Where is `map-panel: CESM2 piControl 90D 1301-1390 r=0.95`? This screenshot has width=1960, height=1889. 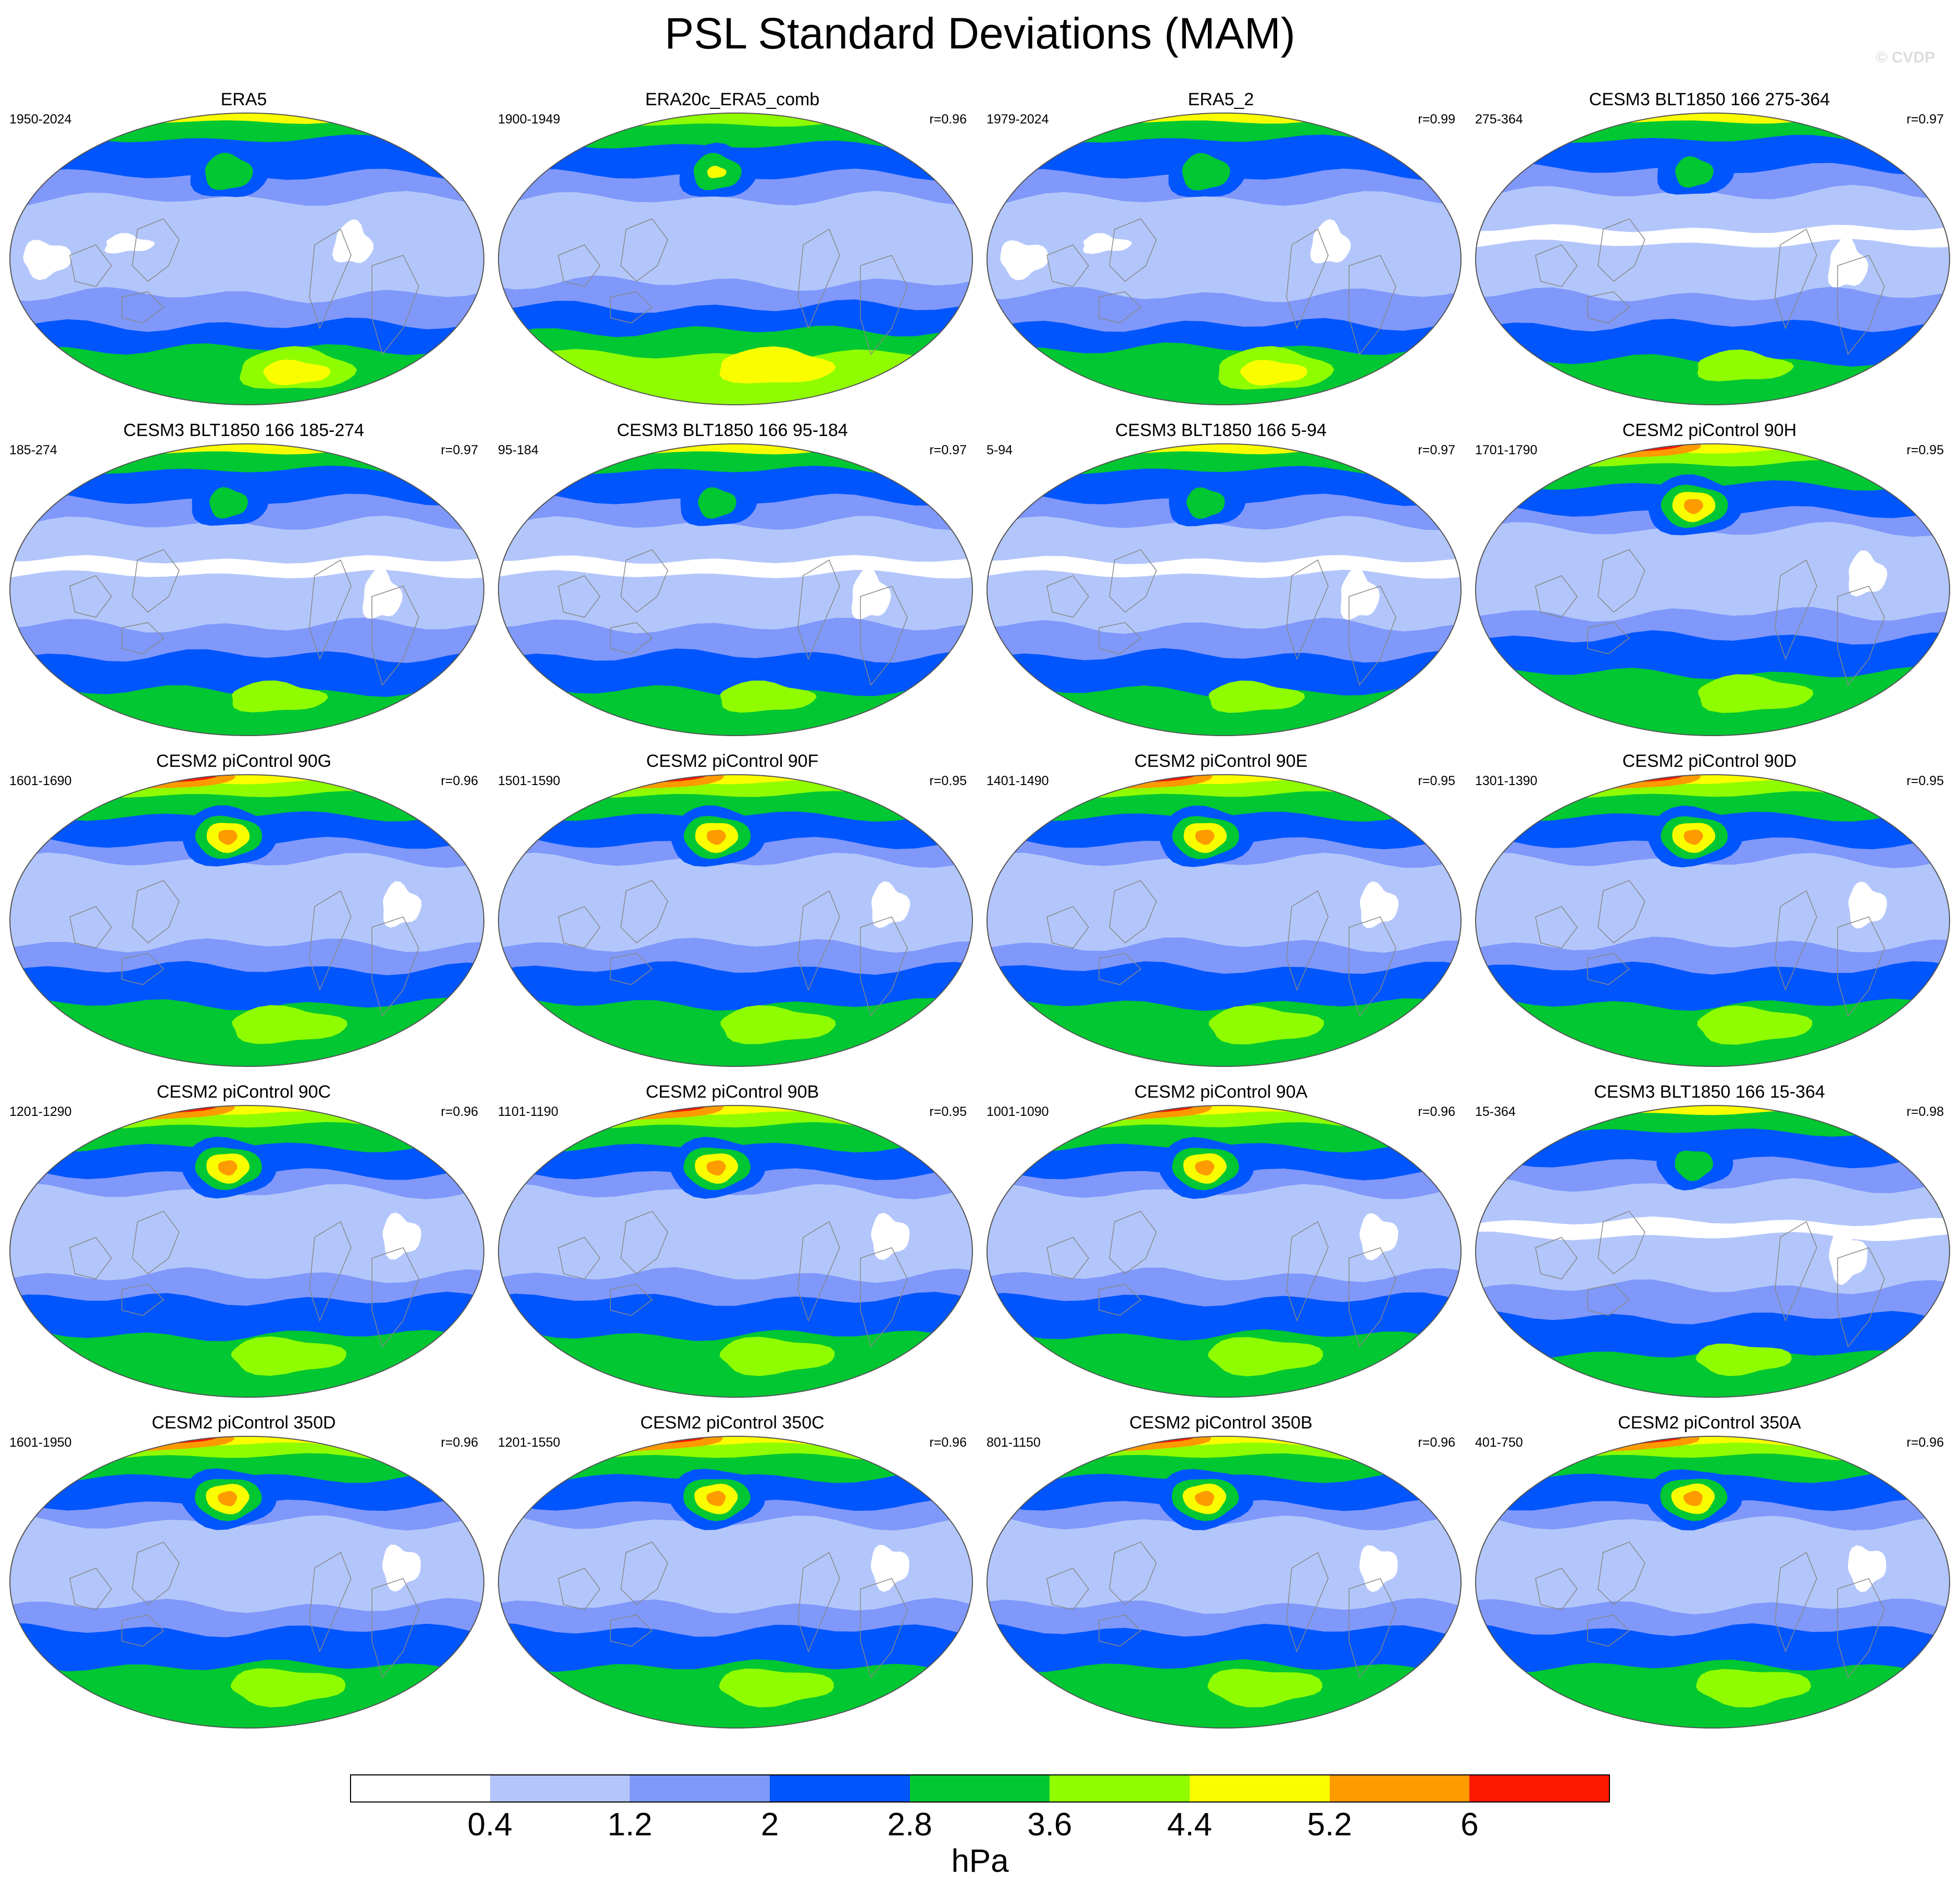
map-panel: CESM2 piControl 90D 1301-1390 r=0.95 is located at coordinates (1710, 912).